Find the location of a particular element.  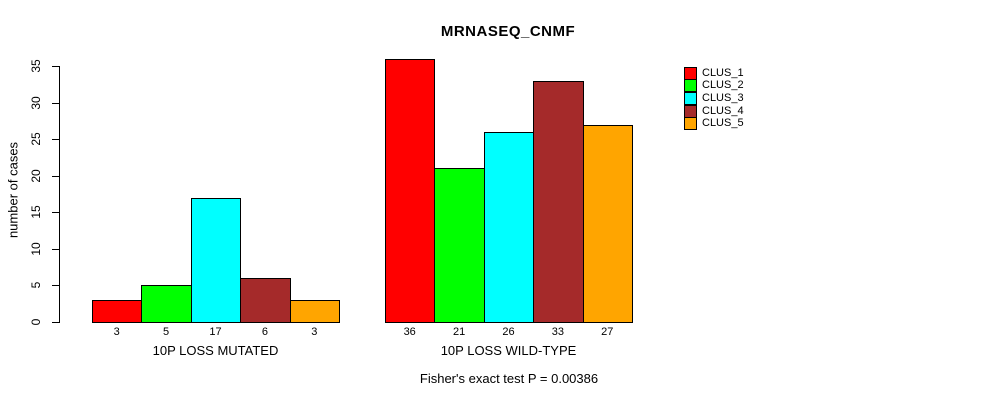

y-axis-label: number of cases is located at coordinates (13, 190).